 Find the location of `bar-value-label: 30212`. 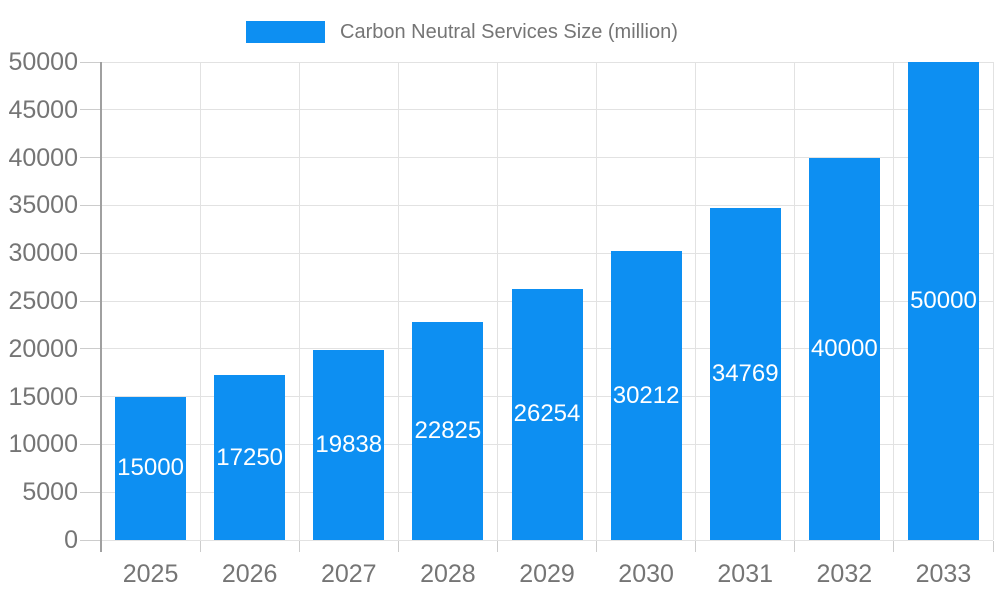

bar-value-label: 30212 is located at coordinates (646, 395).